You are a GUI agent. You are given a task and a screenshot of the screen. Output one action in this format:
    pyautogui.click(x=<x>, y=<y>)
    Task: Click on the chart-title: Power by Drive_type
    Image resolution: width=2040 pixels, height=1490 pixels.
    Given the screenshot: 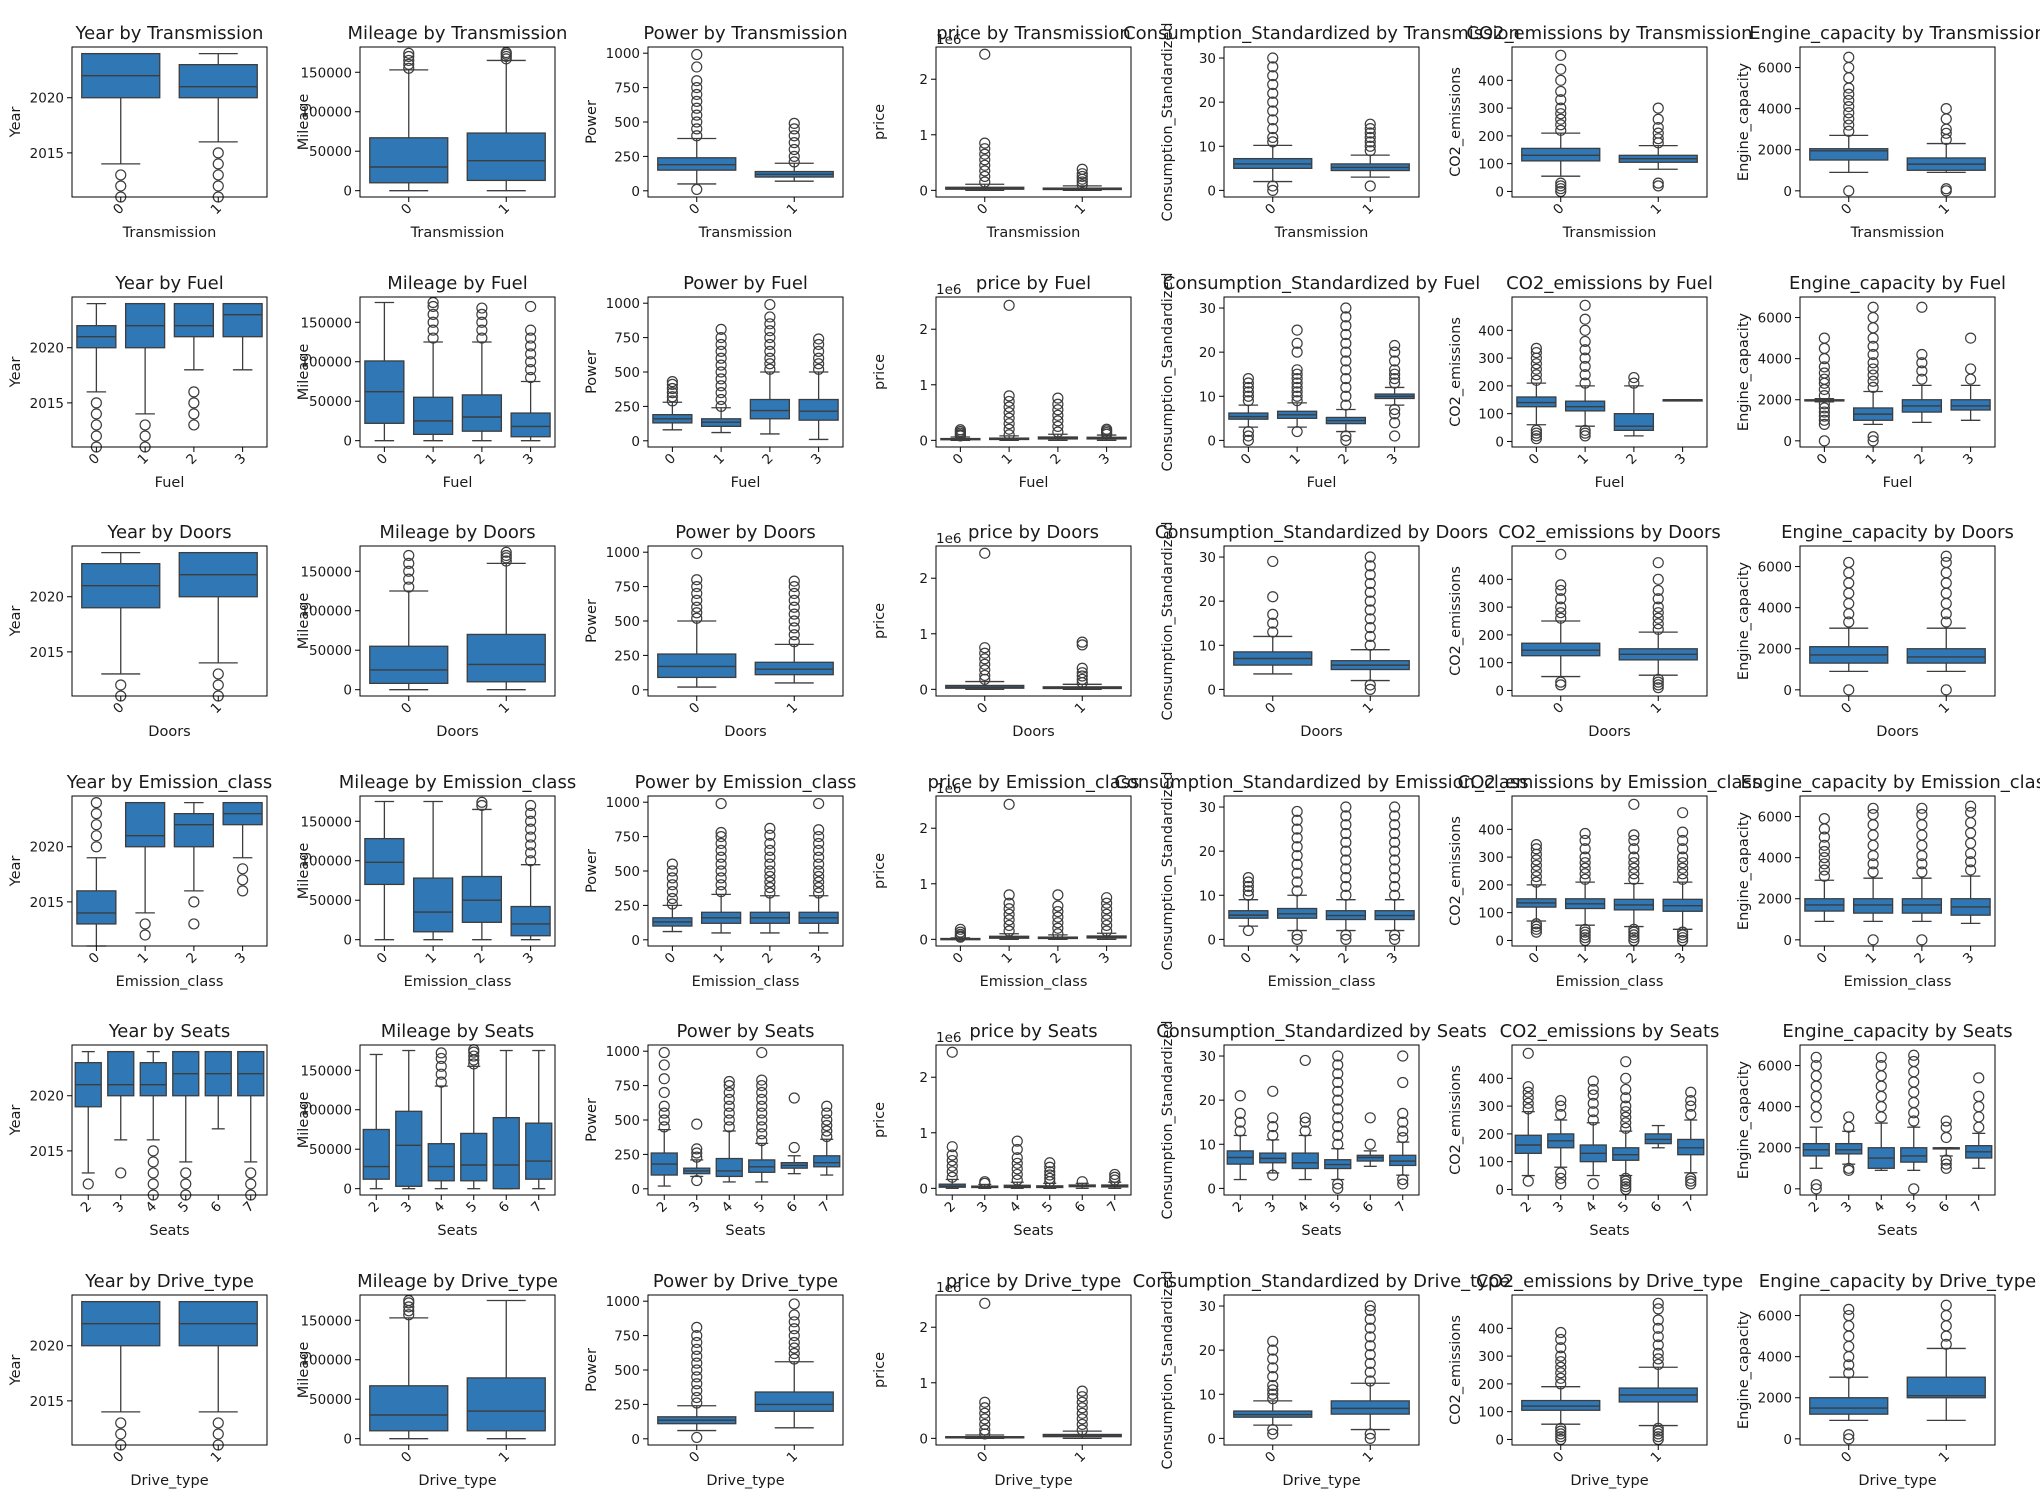 What is the action you would take?
    pyautogui.click(x=745, y=1281)
    